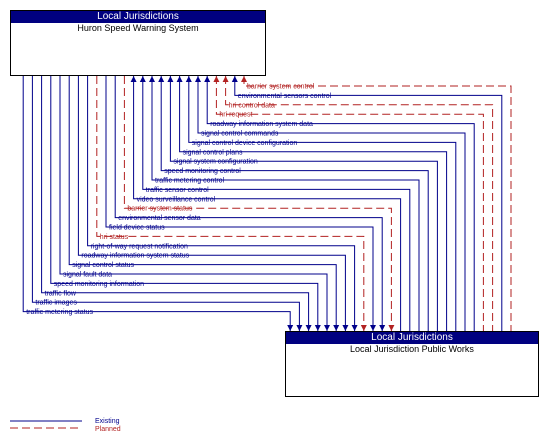  What do you see at coordinates (245, 143) in the screenshot?
I see `flow-label: signal control device configuration` at bounding box center [245, 143].